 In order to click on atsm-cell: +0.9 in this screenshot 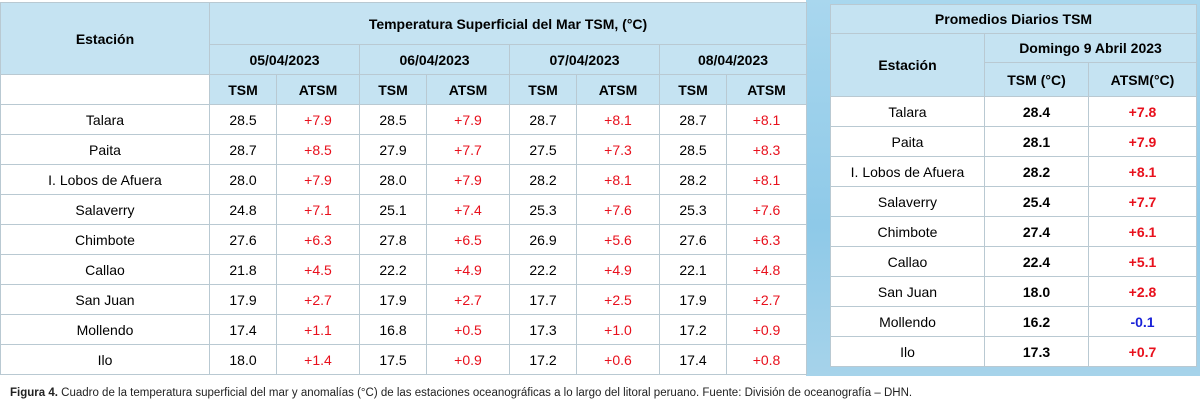, I will do `click(766, 329)`.